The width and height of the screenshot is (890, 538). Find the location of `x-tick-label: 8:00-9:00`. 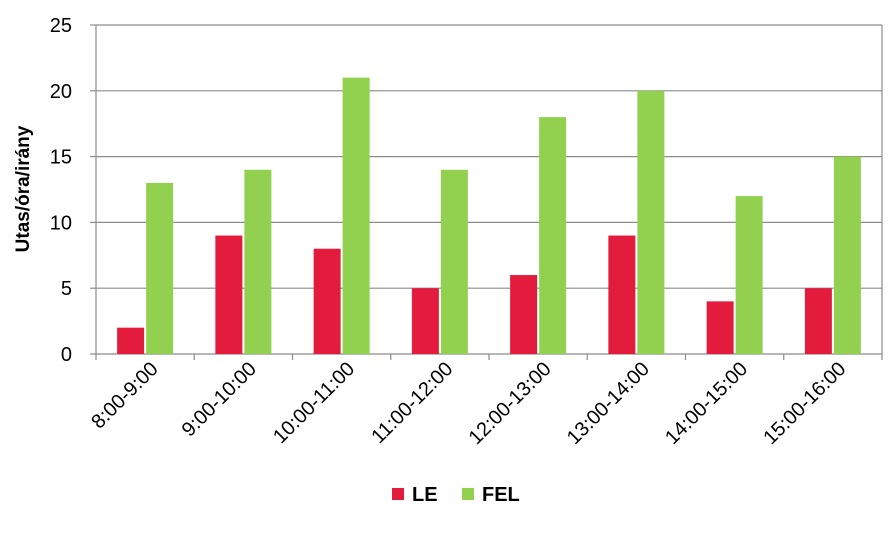

x-tick-label: 8:00-9:00 is located at coordinates (124, 395).